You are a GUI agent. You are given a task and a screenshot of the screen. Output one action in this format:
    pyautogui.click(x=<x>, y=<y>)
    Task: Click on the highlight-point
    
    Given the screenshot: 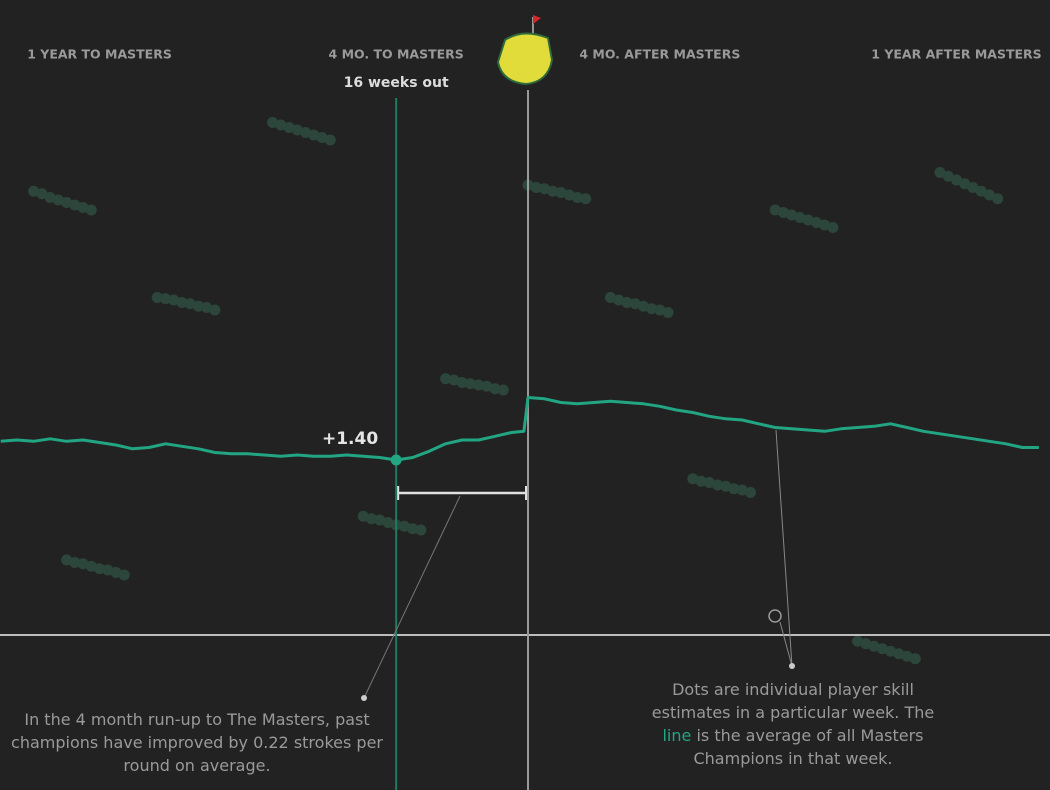 What is the action you would take?
    pyautogui.click(x=396, y=460)
    